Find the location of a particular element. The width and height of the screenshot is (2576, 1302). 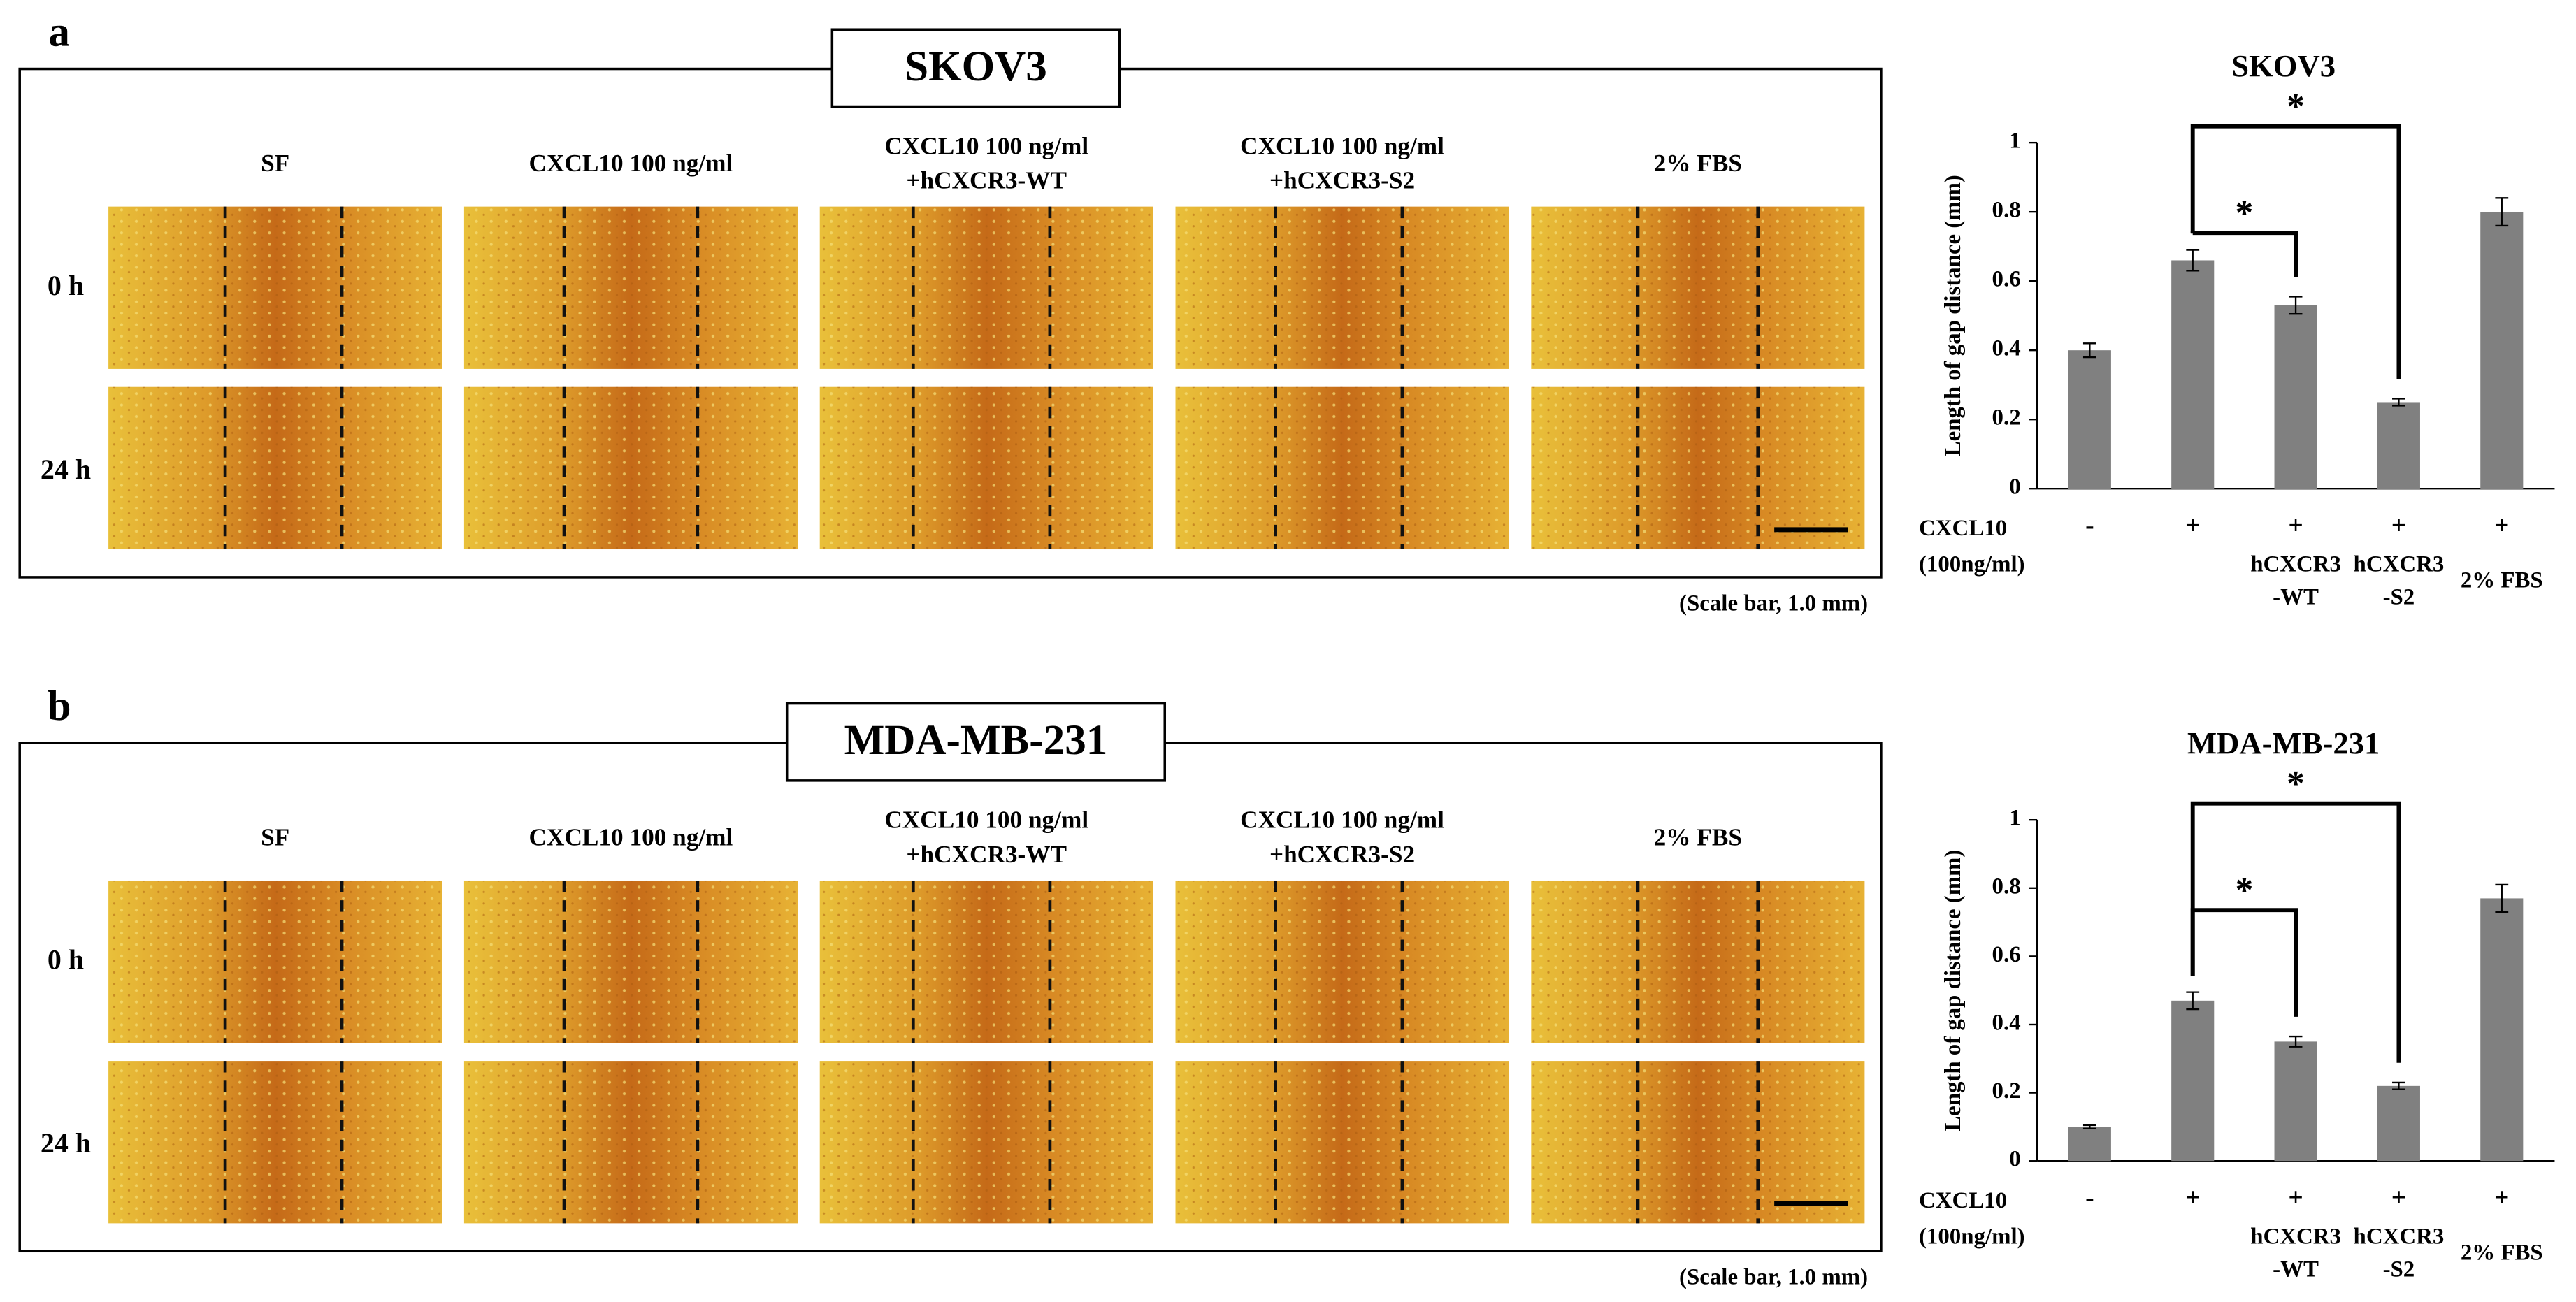

panel-title: MDA-MB-231 is located at coordinates (976, 740).